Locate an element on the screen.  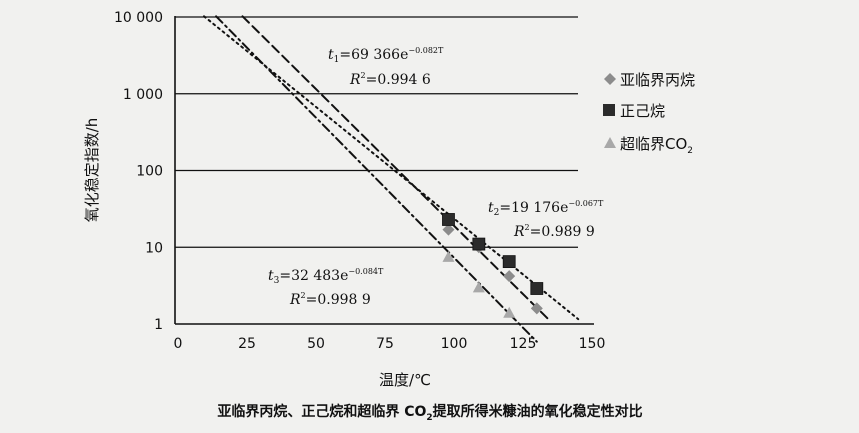
equation-t3: t3=32 483e−0.084T R2=0.998 9 is located at coordinates (326, 287).